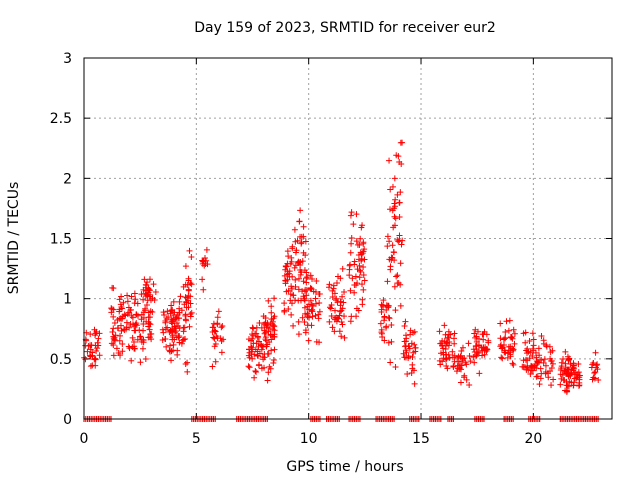 The height and width of the screenshot is (484, 640). What do you see at coordinates (61, 240) in the screenshot?
I see `y-tick-label: 1.5` at bounding box center [61, 240].